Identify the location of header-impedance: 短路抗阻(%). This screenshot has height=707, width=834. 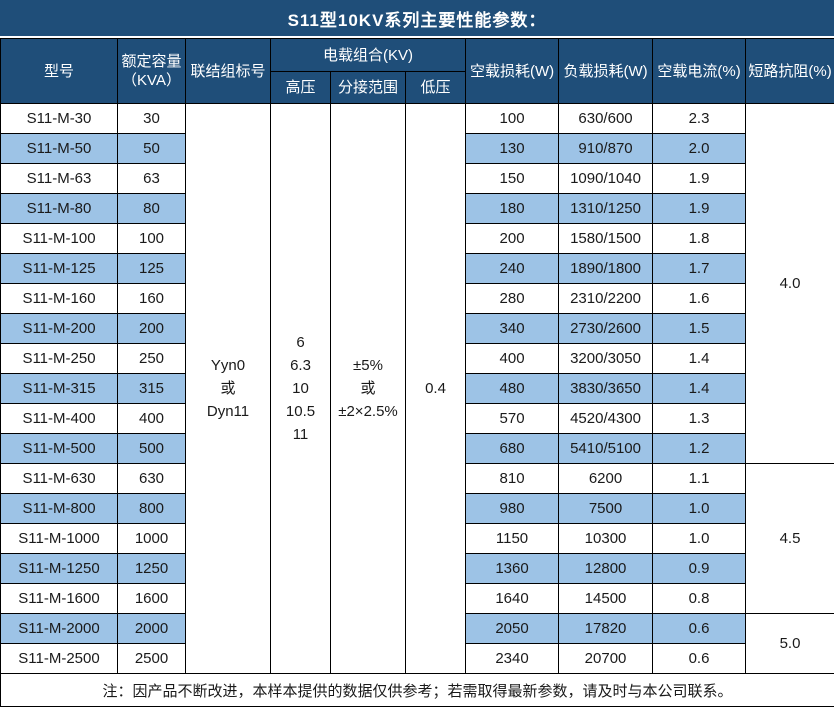
(790, 71).